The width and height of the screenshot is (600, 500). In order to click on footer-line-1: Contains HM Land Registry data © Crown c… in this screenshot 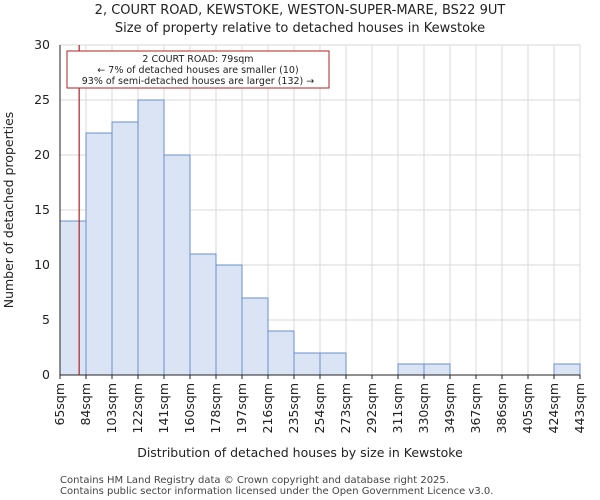, I will do `click(254, 480)`.